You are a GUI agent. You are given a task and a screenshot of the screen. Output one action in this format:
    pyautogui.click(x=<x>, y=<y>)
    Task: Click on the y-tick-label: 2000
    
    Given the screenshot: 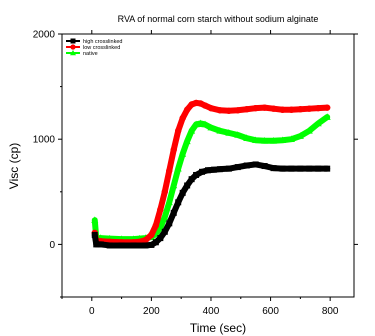 What is the action you would take?
    pyautogui.click(x=44, y=35)
    